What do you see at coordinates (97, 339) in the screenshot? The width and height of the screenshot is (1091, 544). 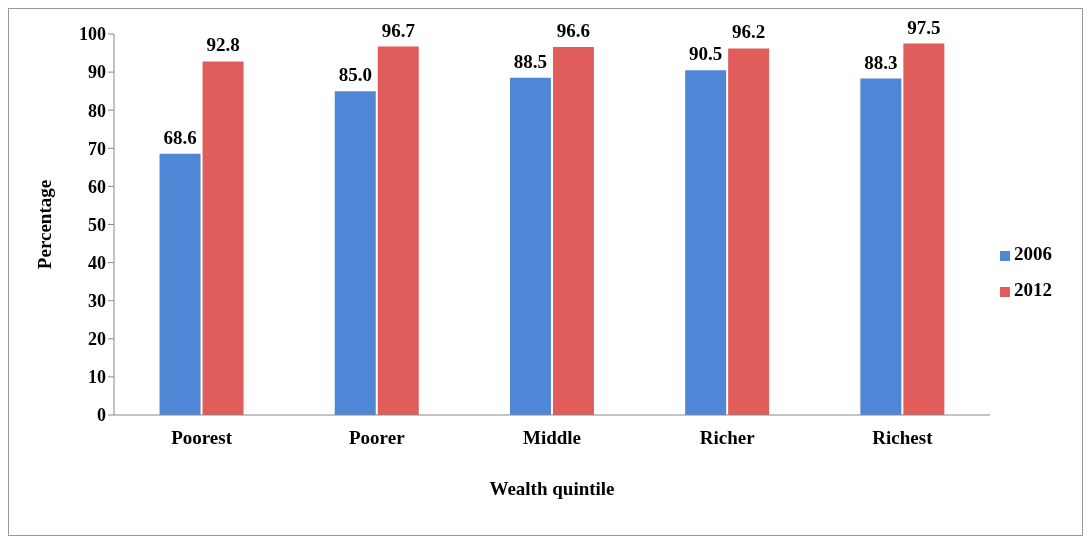 I see `y-tick-label: 20` at bounding box center [97, 339].